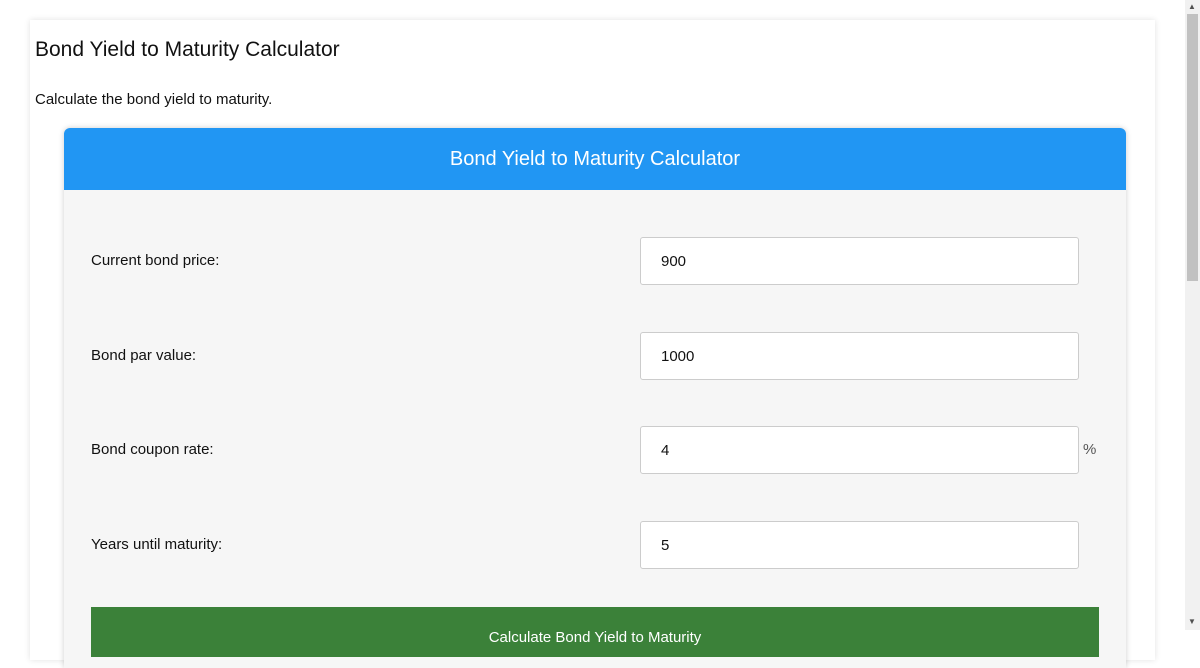 The height and width of the screenshot is (668, 1200). What do you see at coordinates (859, 450) in the screenshot?
I see `bond-coupon-rate-input` at bounding box center [859, 450].